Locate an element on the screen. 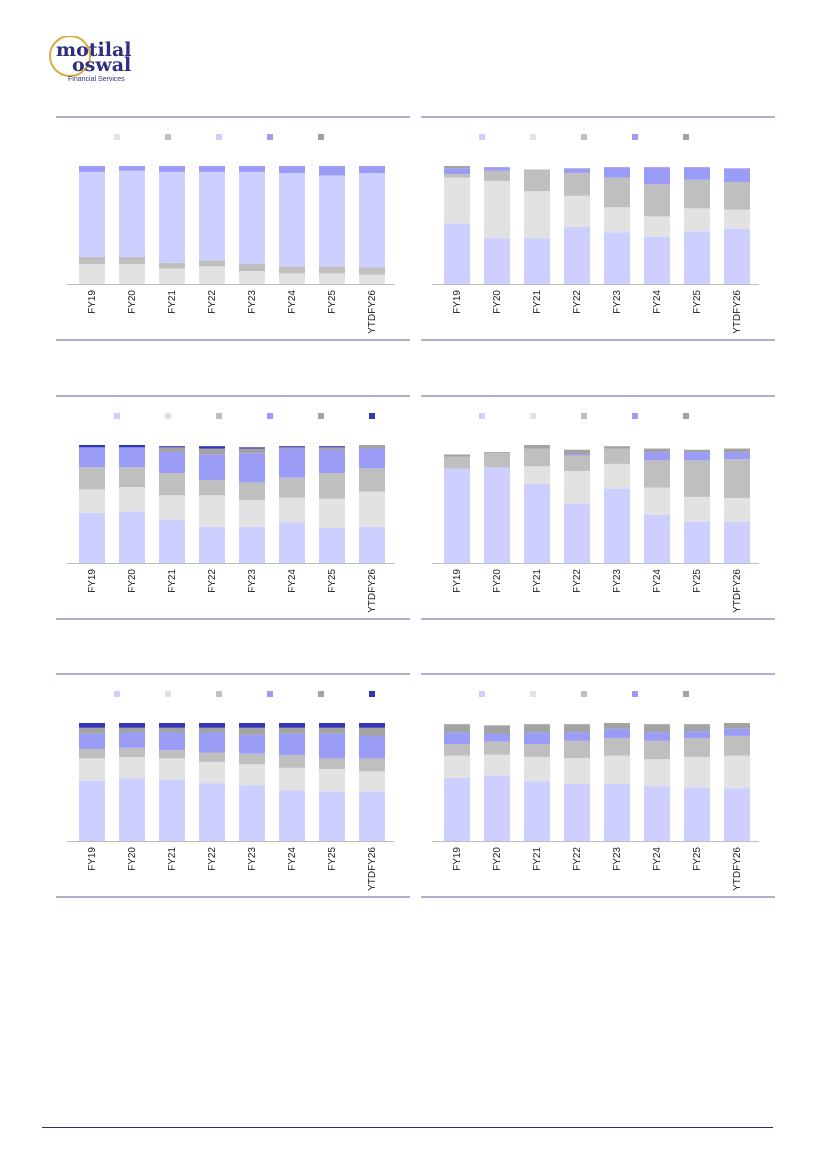 This screenshot has height=1169, width=827. chart-panel-2: FY19 FY20 FY21 FY22 FY23 FY24 FY25 YTDFY26 is located at coordinates (598, 229).